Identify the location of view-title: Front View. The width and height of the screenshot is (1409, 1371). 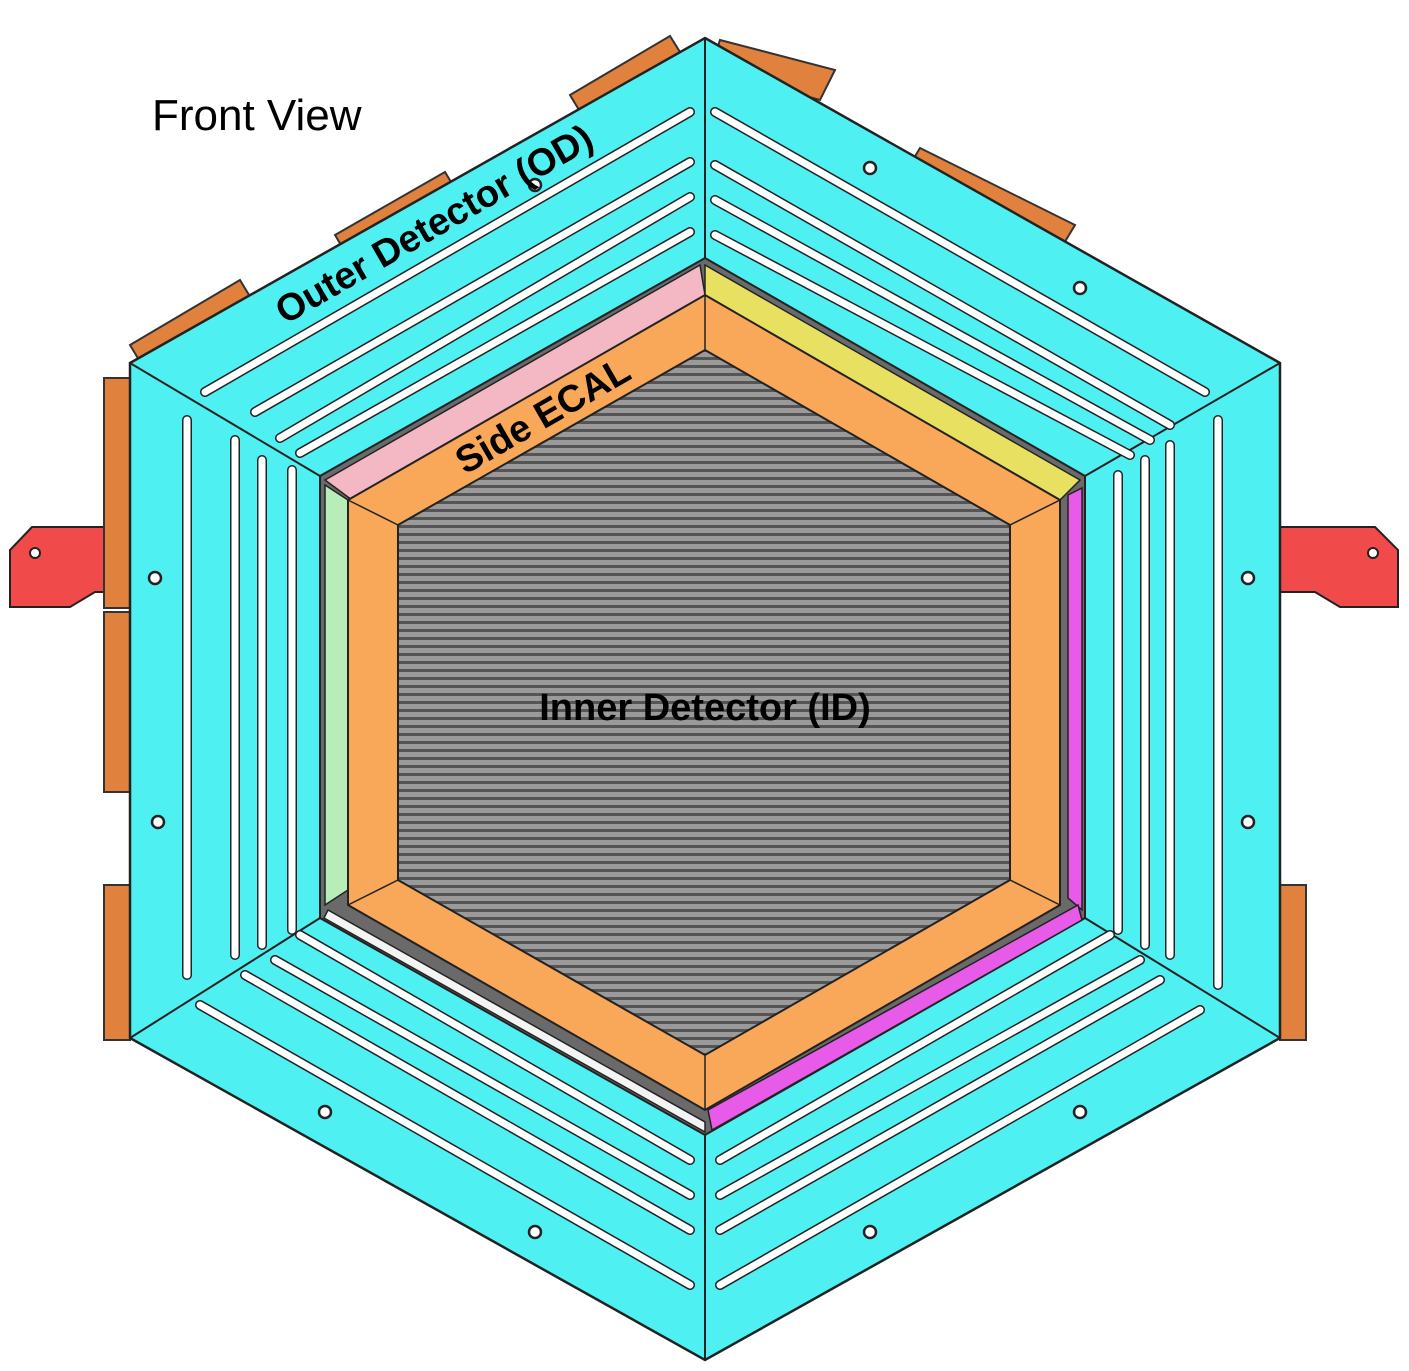
(257, 115).